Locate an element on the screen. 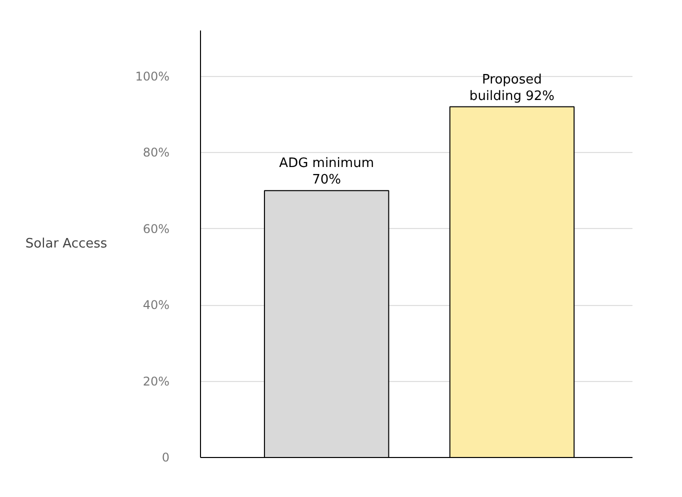 The width and height of the screenshot is (682, 497). y-tick-label: 100% is located at coordinates (152, 76).